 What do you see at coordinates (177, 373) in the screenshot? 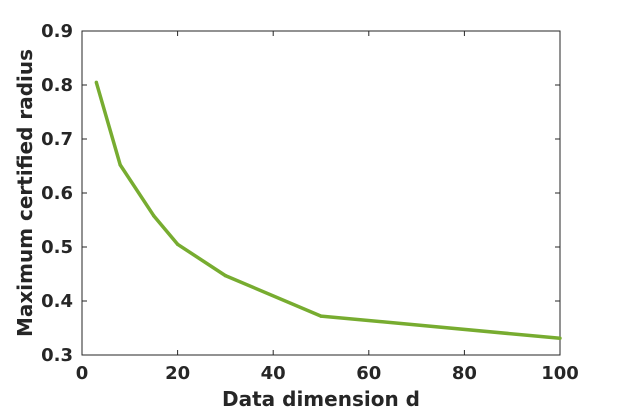
I see `x-tick-label: 20` at bounding box center [177, 373].